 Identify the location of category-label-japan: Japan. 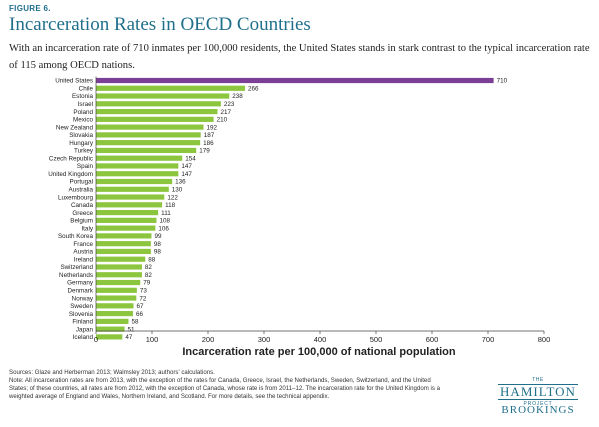
(85, 329).